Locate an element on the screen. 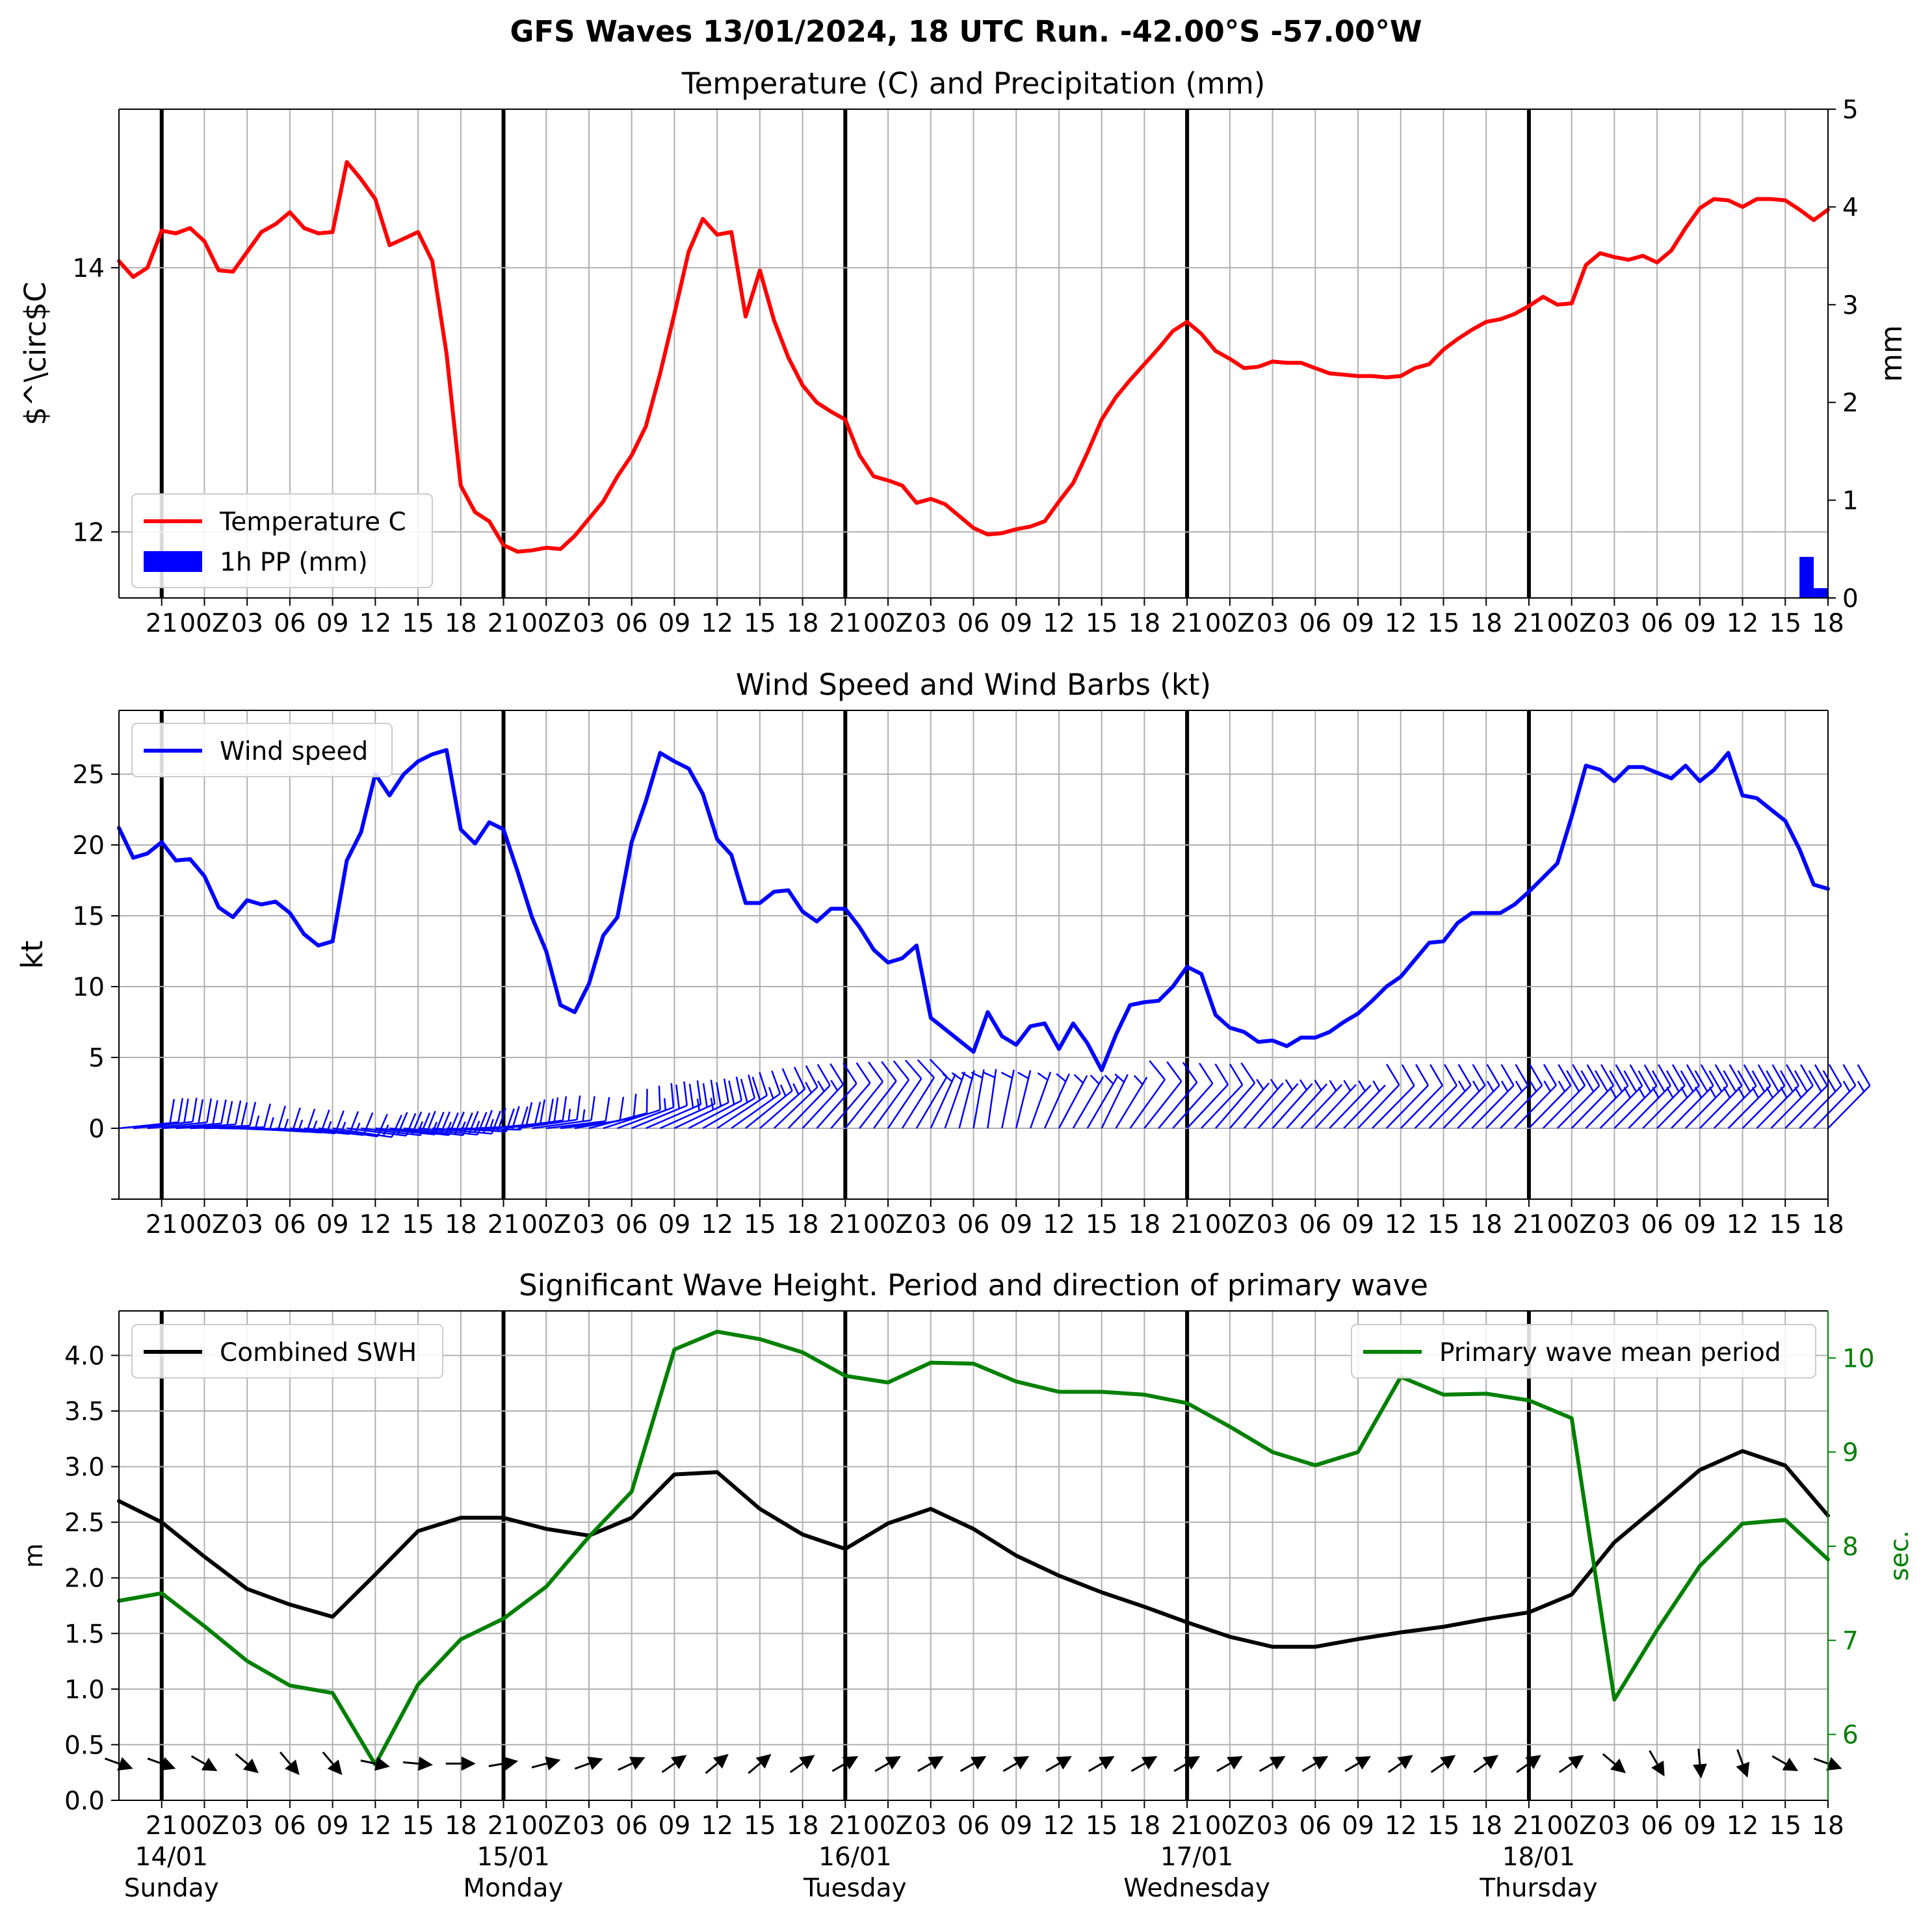 The height and width of the screenshot is (1916, 1932). legend-label: 1h PP (mm) is located at coordinates (294, 562).